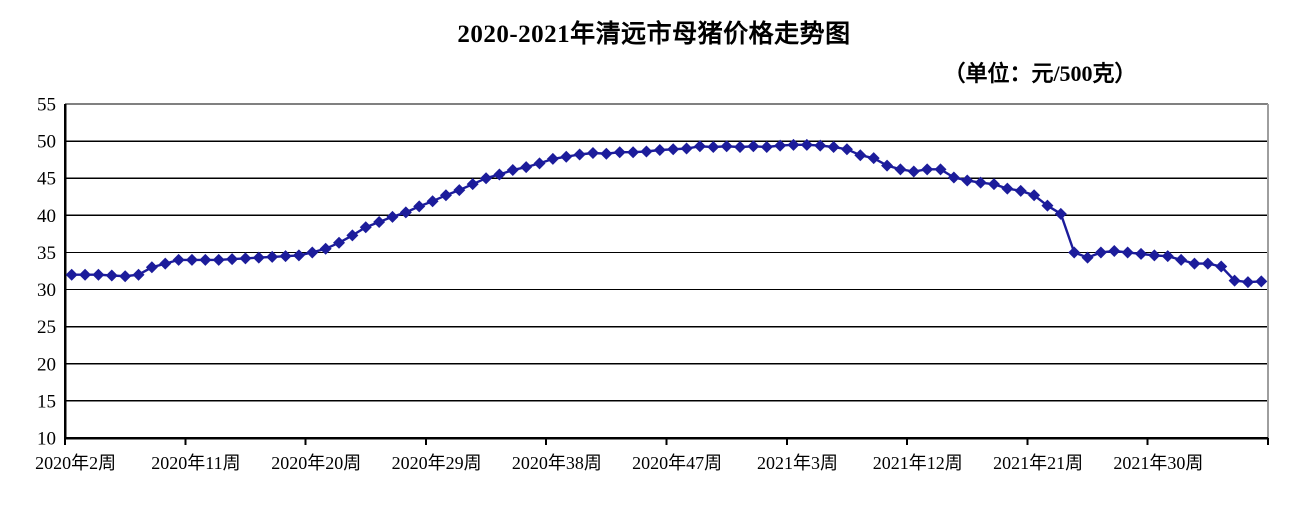 This screenshot has width=1308, height=517. I want to click on y-axis-label: 25, so click(46, 327).